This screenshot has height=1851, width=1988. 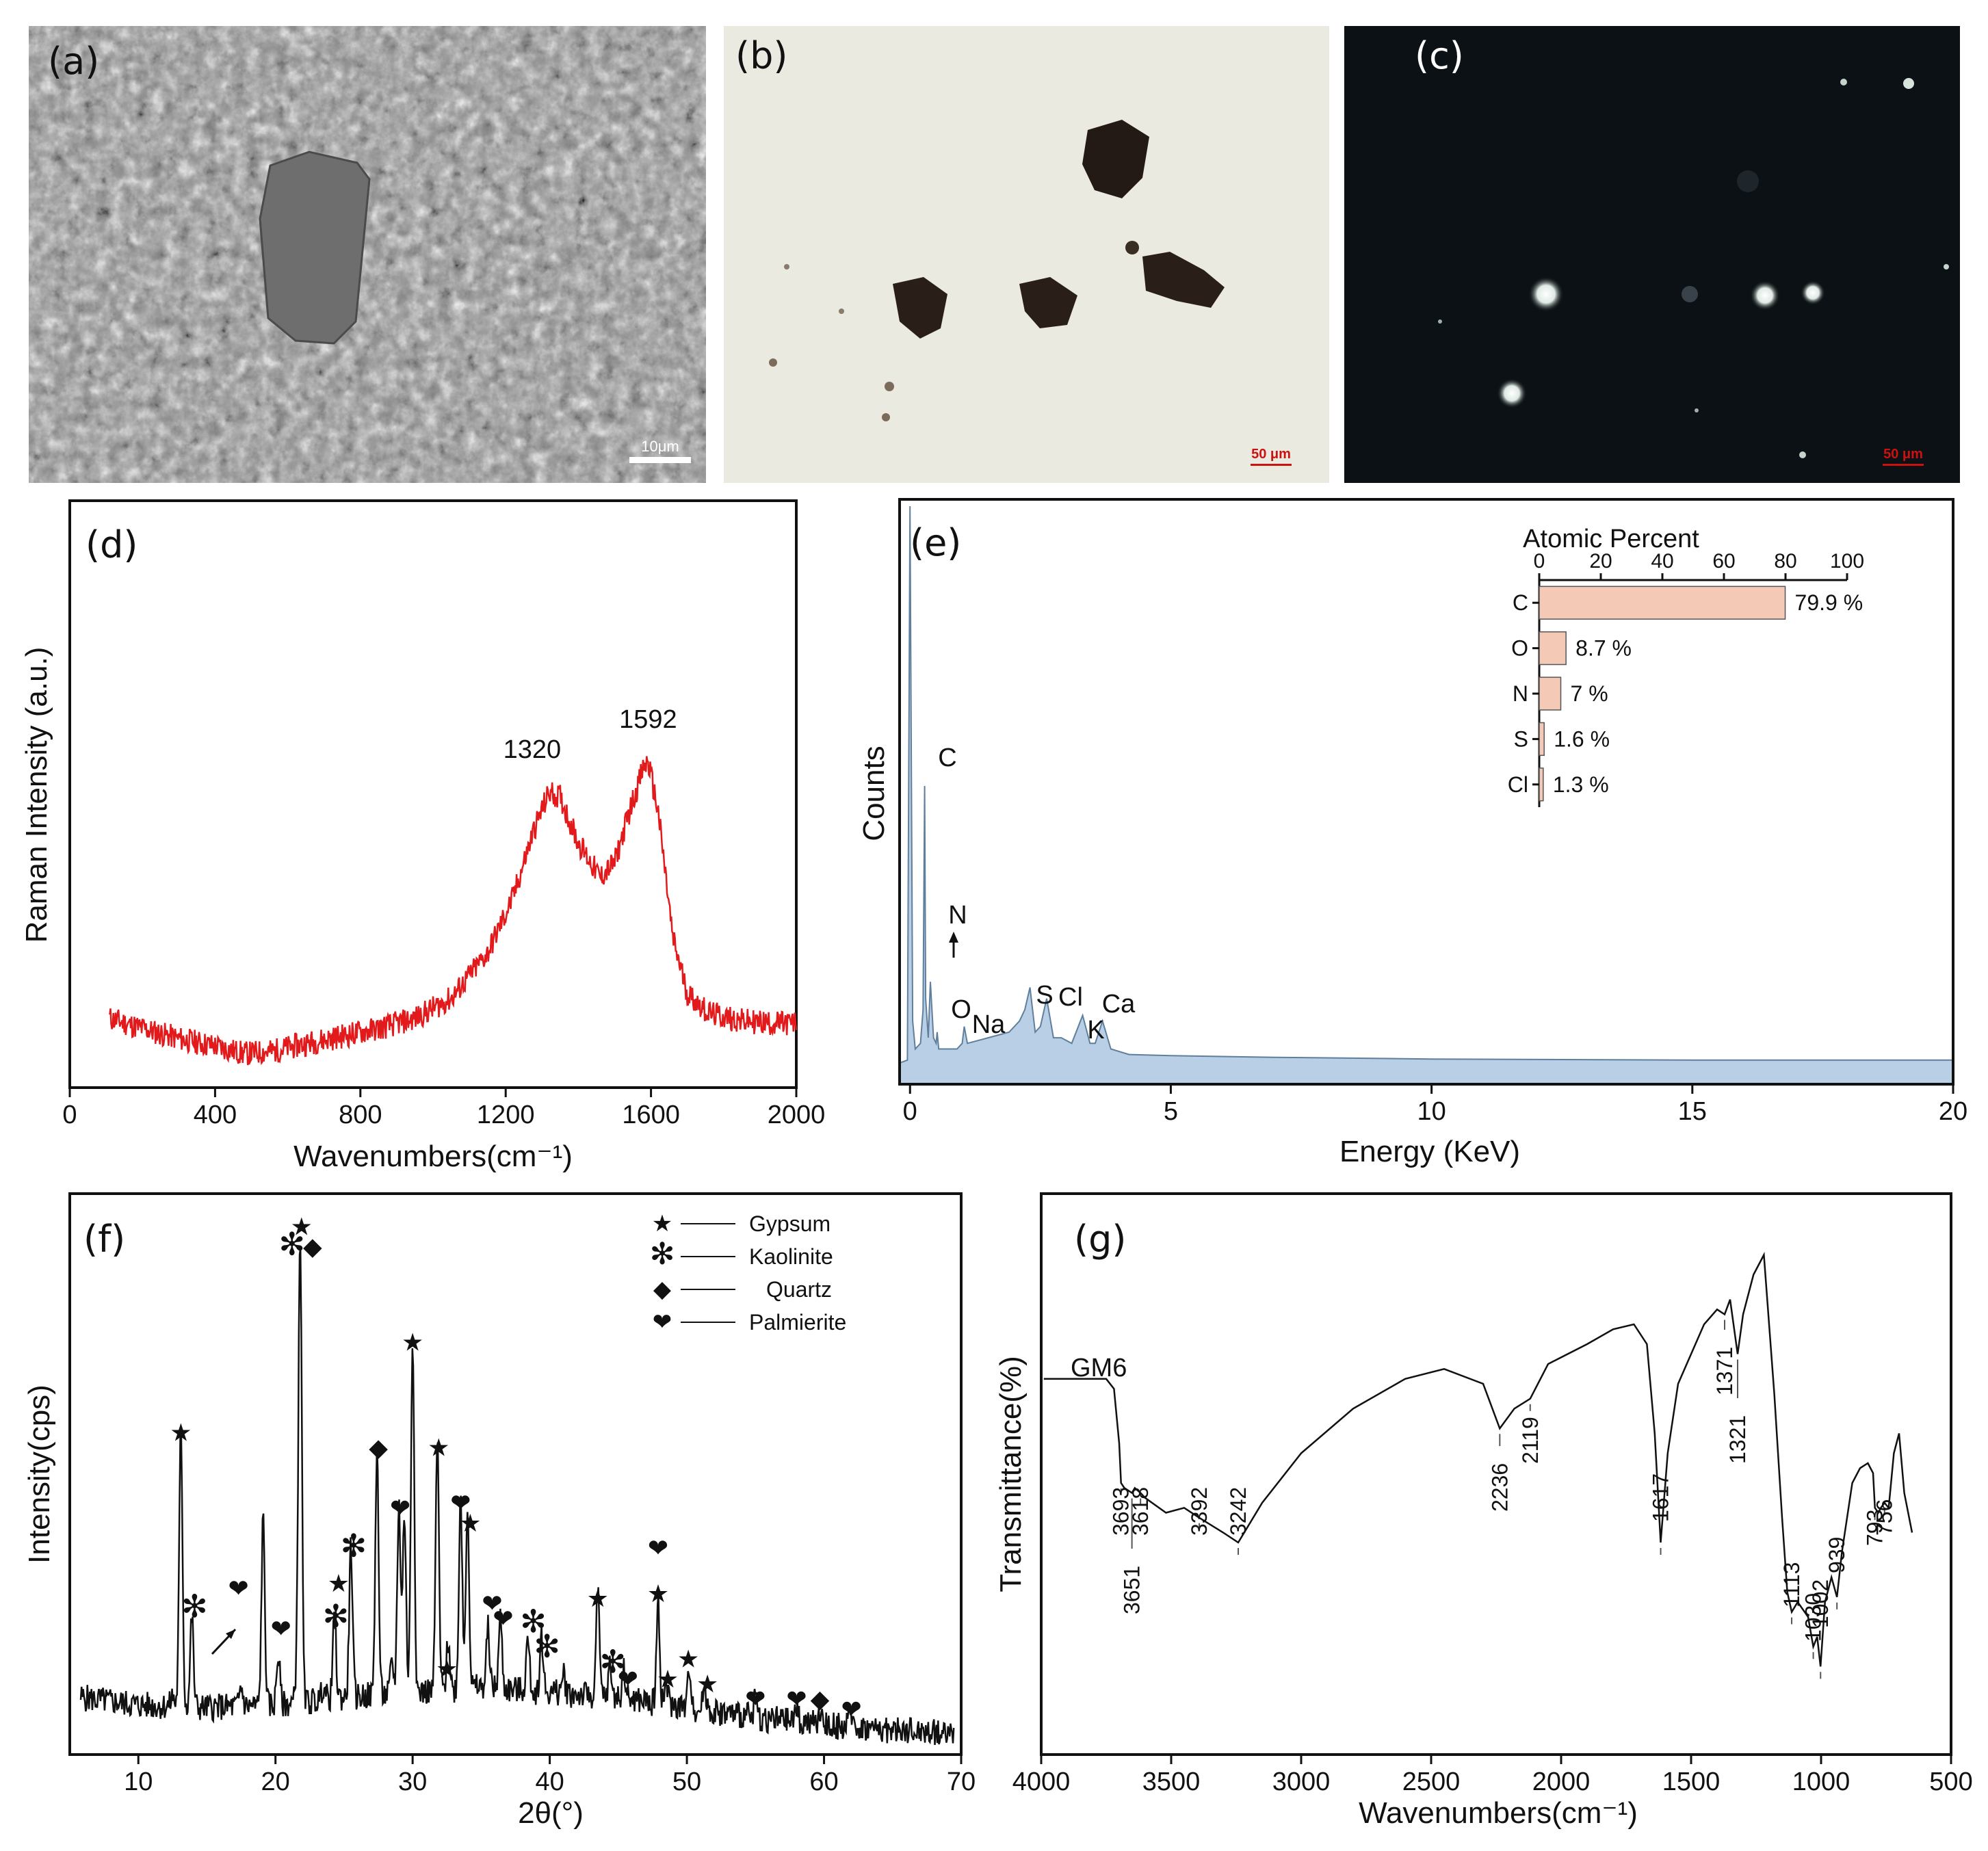 I want to click on inset-bar-n, so click(x=1551, y=694).